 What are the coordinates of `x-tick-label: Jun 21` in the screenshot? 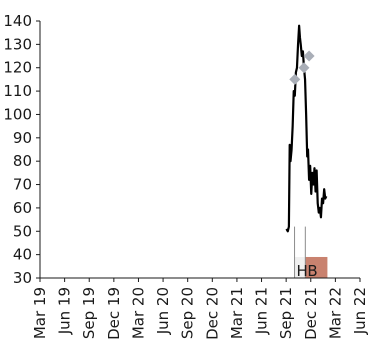 It's located at (262, 311).